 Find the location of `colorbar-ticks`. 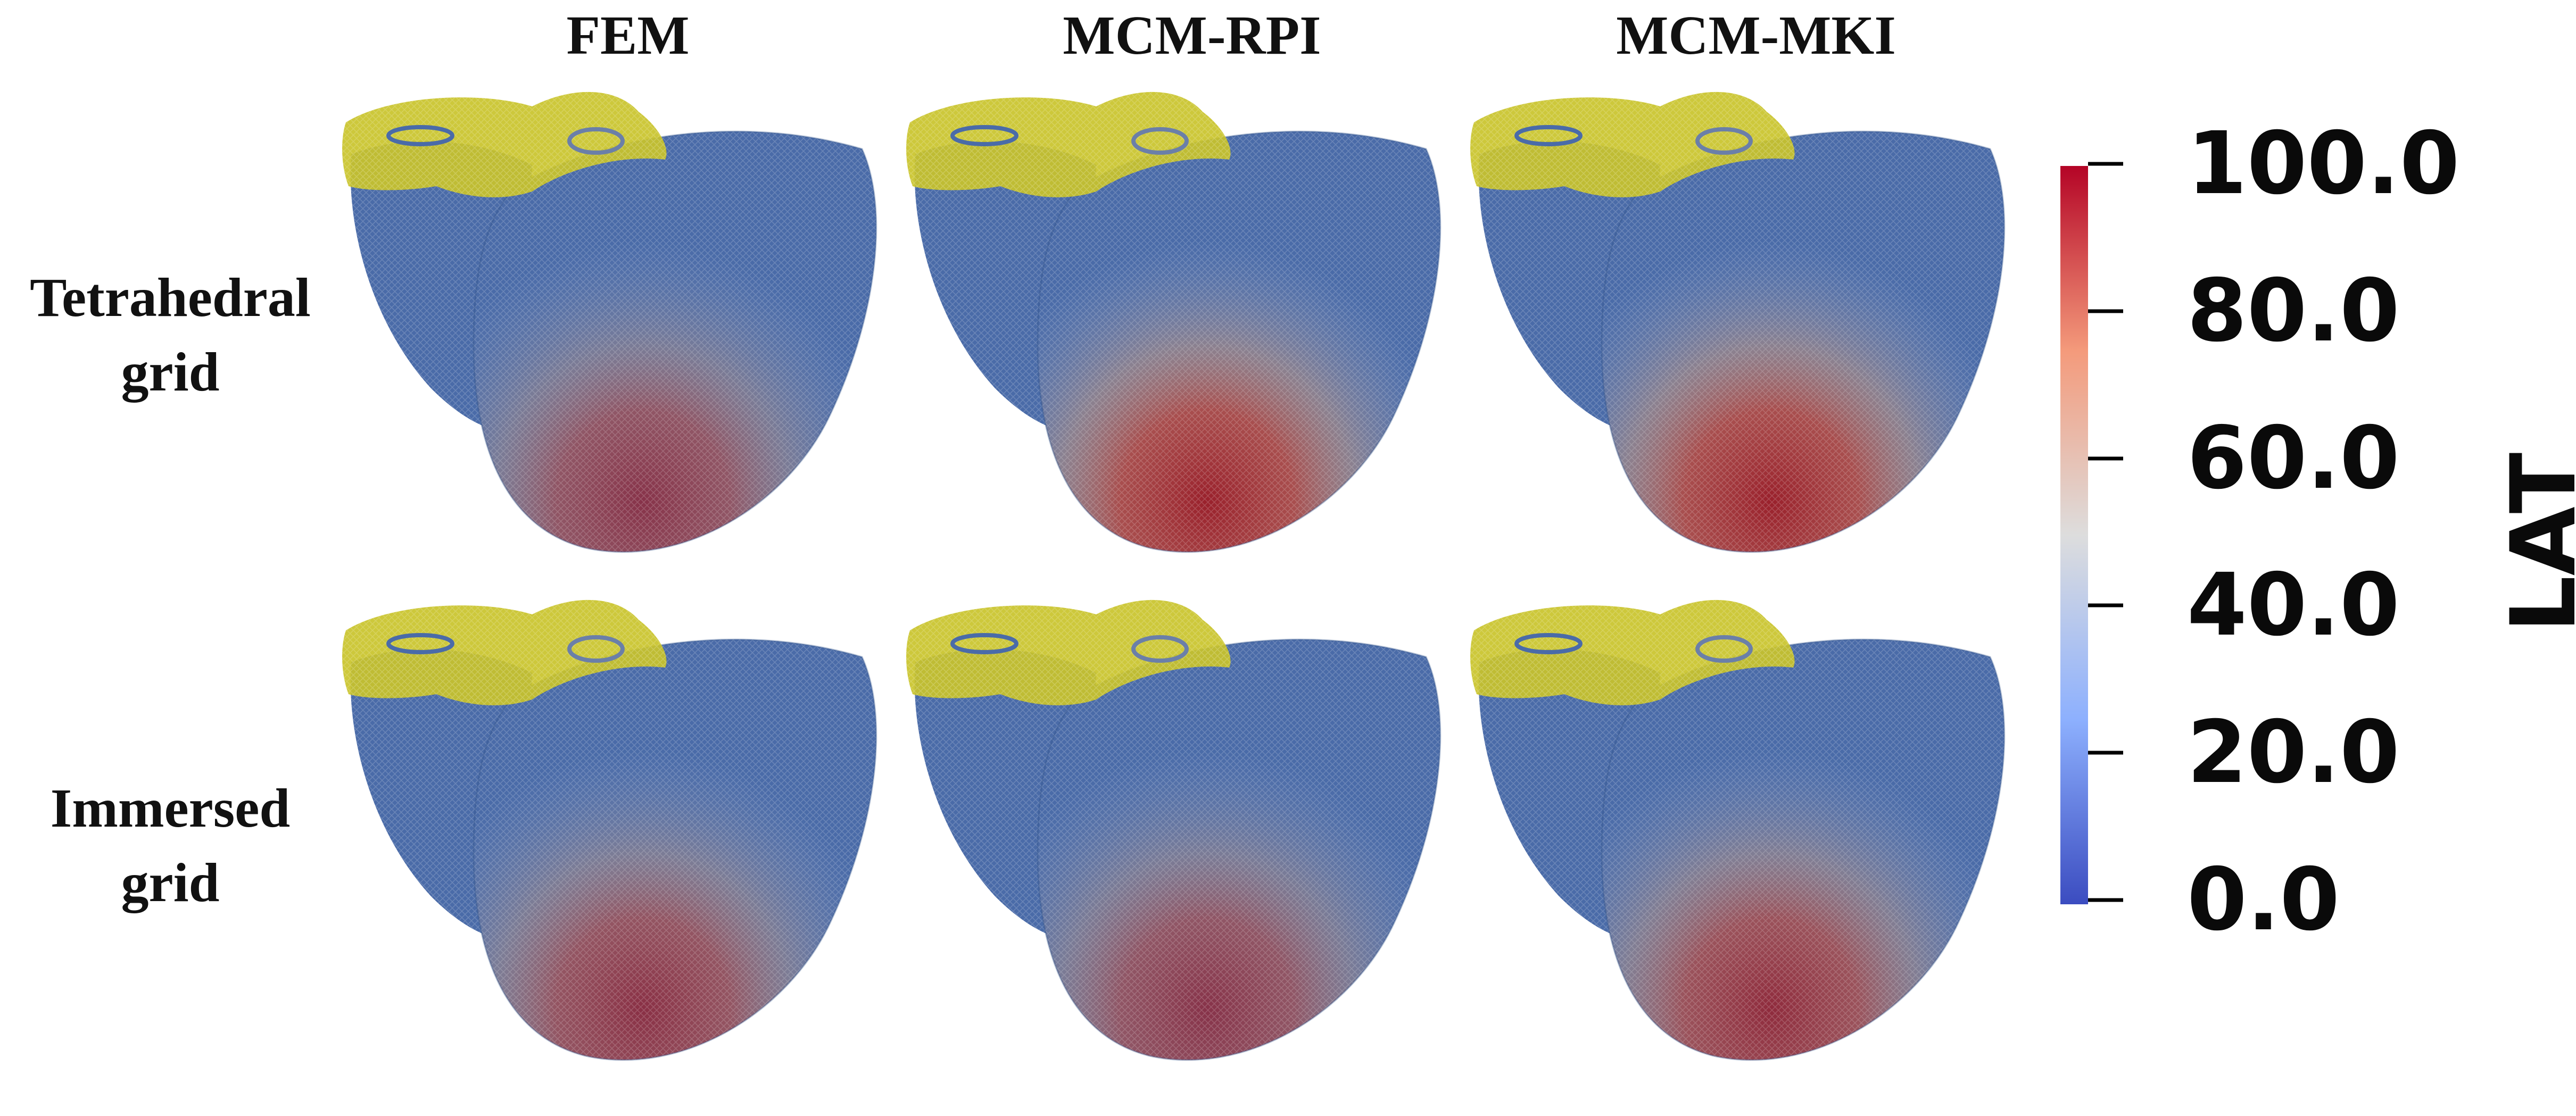

colorbar-ticks is located at coordinates (2105, 532).